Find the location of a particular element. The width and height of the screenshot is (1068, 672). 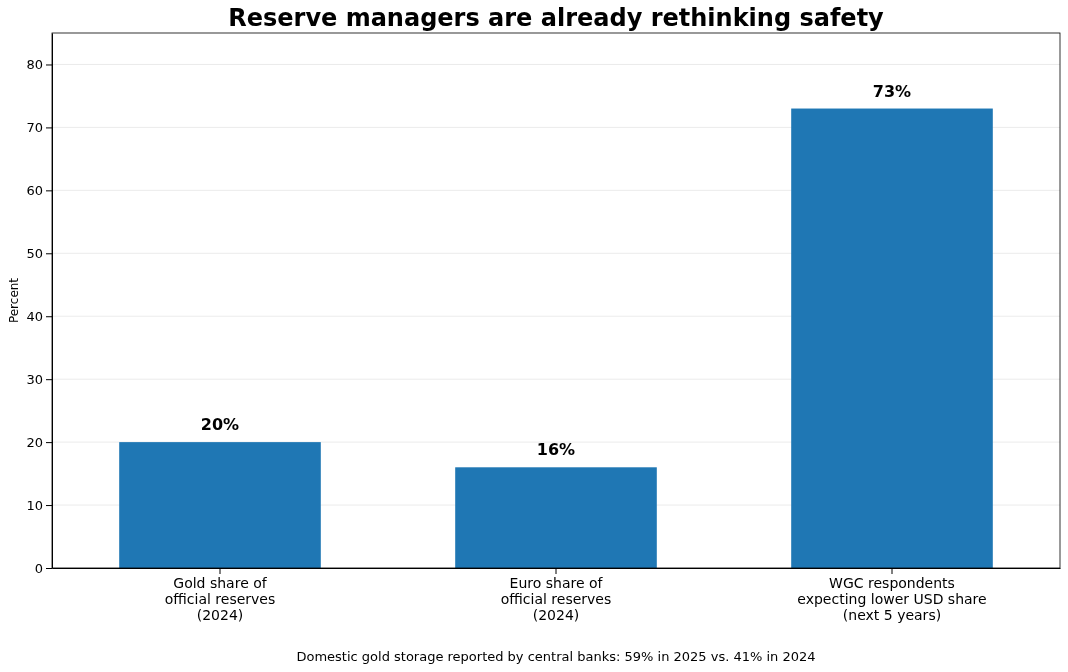

y-tick-label: 80 is located at coordinates (34, 65).